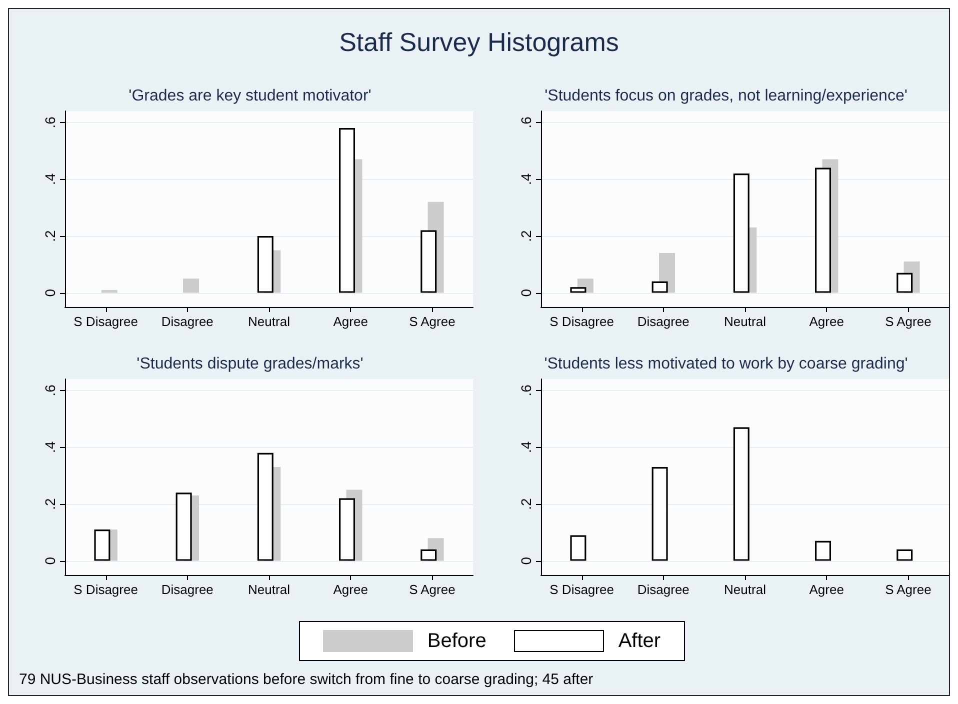  I want to click on legend-label: After, so click(639, 641).